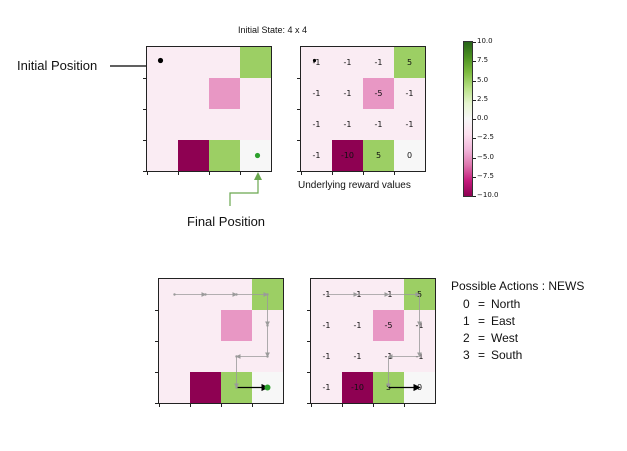  I want to click on path-grid, so click(221, 341).